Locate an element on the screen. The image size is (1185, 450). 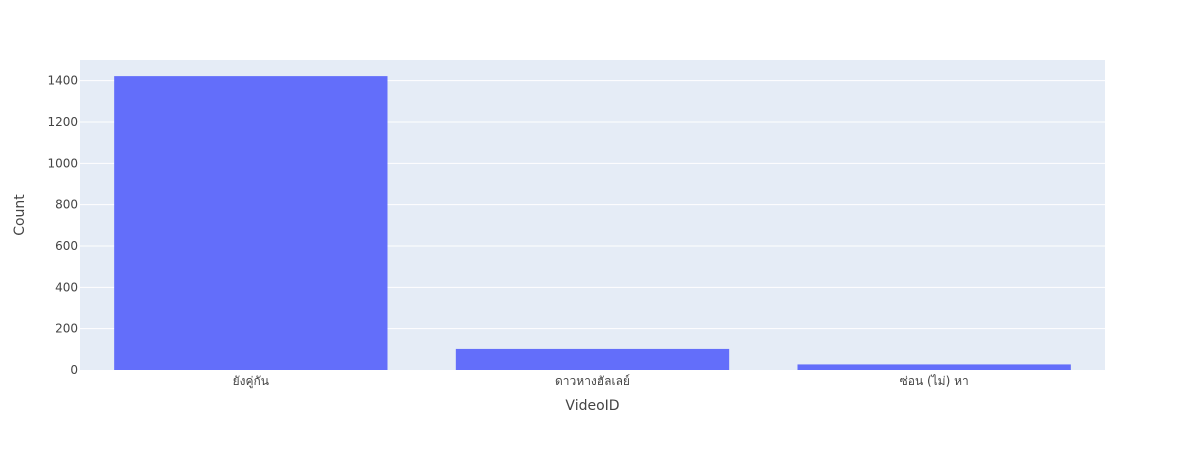
y-tick-label: 200 is located at coordinates (66, 329).